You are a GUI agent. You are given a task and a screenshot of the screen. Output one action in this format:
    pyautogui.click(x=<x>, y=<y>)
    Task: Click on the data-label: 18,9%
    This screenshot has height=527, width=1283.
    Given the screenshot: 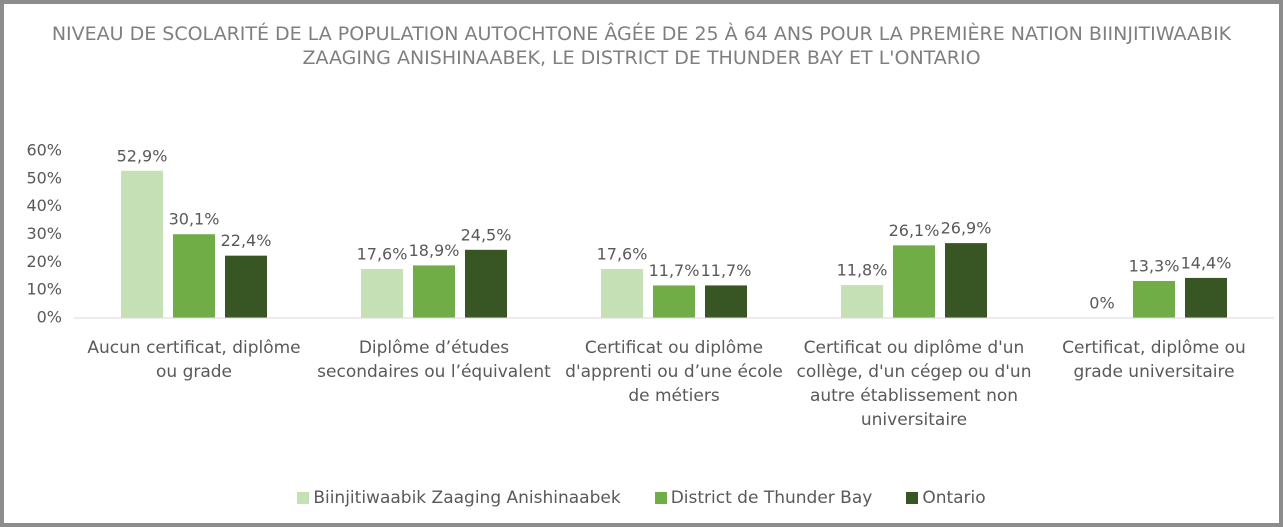 What is the action you would take?
    pyautogui.click(x=434, y=250)
    